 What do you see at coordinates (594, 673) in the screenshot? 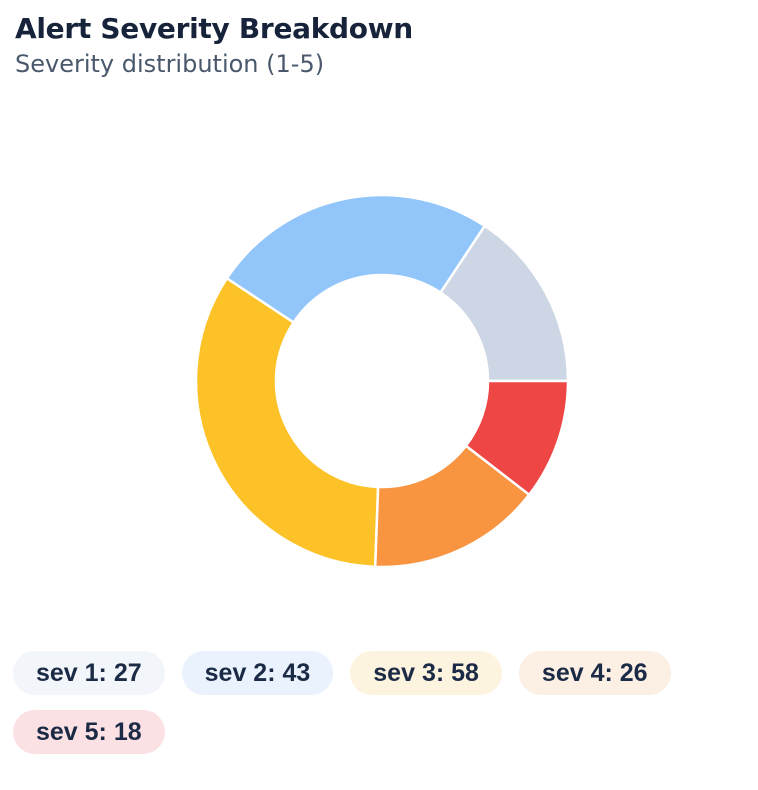
I see `legend-item-sev-4: sev 4: 26` at bounding box center [594, 673].